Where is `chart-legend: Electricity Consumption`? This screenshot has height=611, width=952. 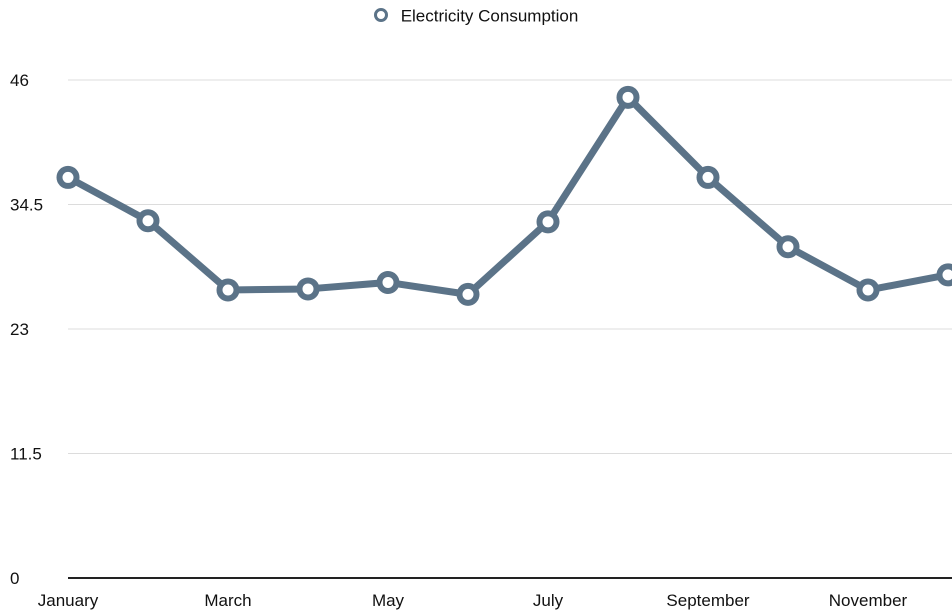 chart-legend: Electricity Consumption is located at coordinates (476, 16).